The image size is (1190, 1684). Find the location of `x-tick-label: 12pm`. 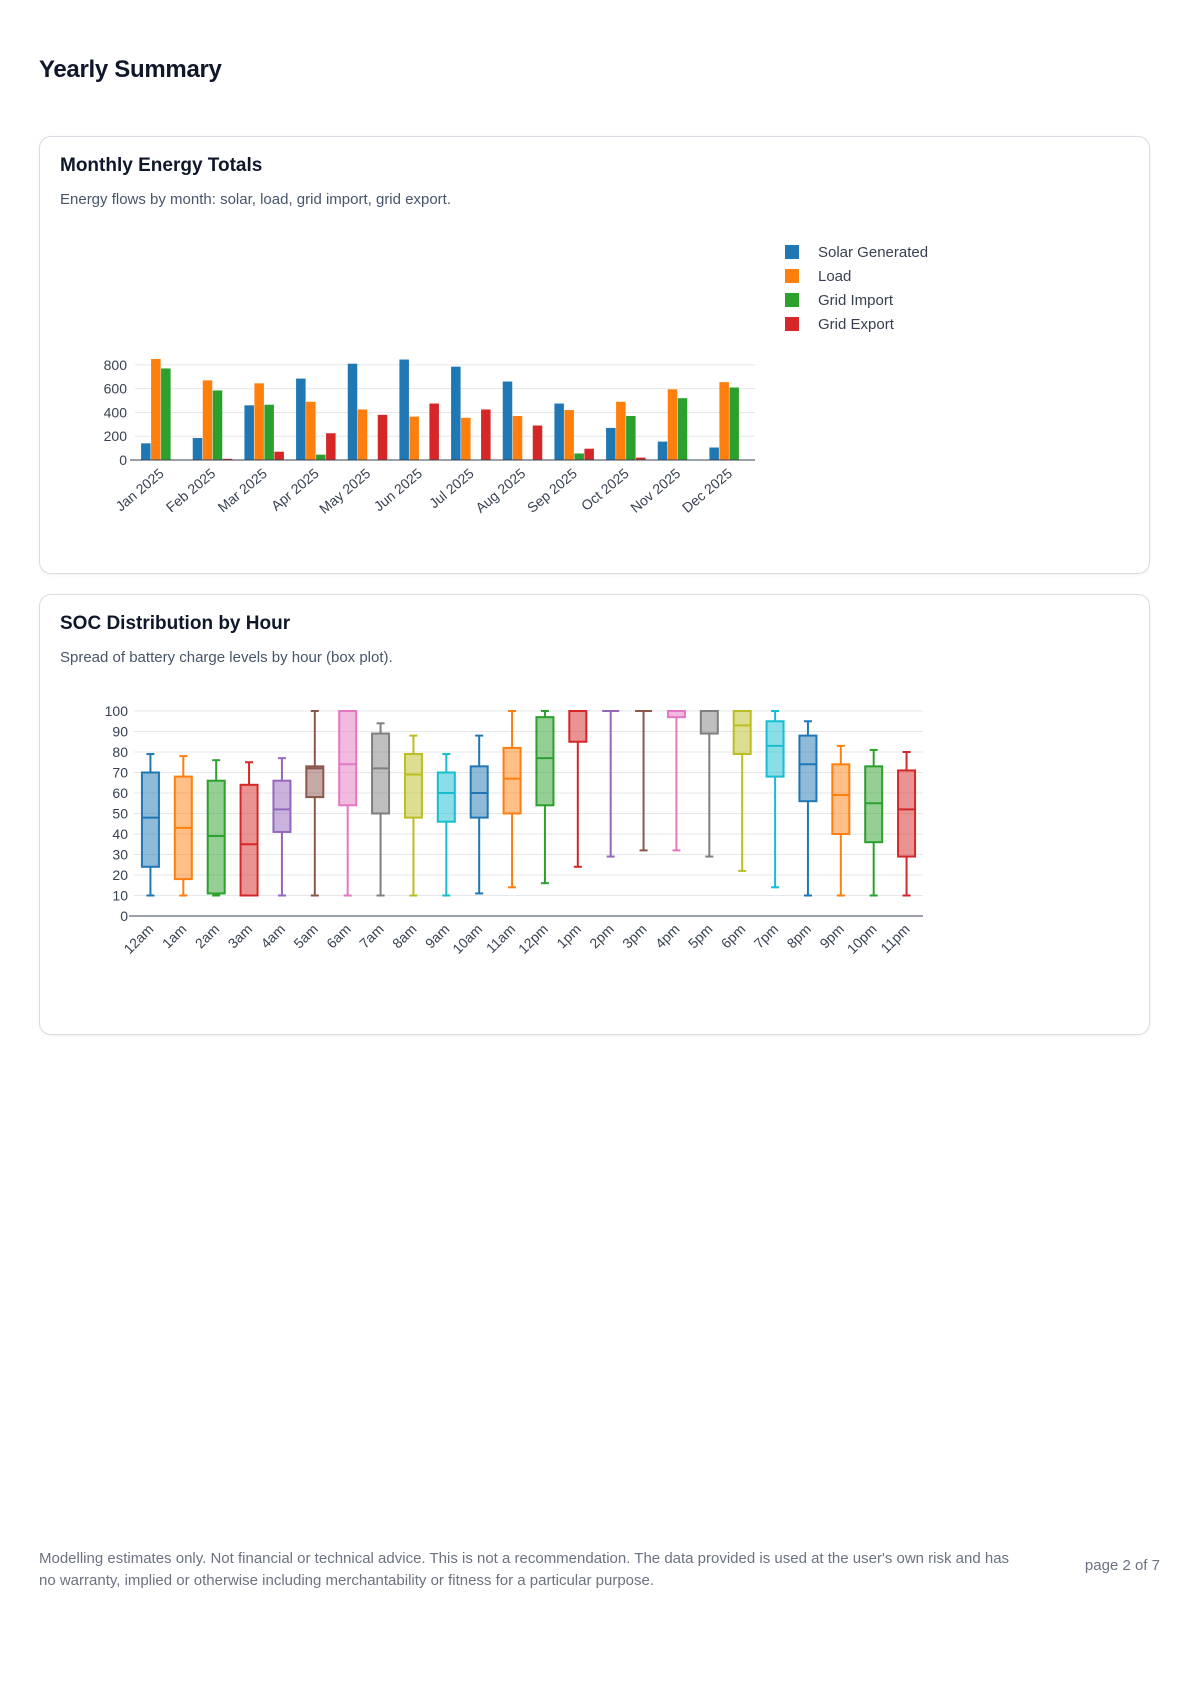

x-tick-label: 12pm is located at coordinates (533, 939).